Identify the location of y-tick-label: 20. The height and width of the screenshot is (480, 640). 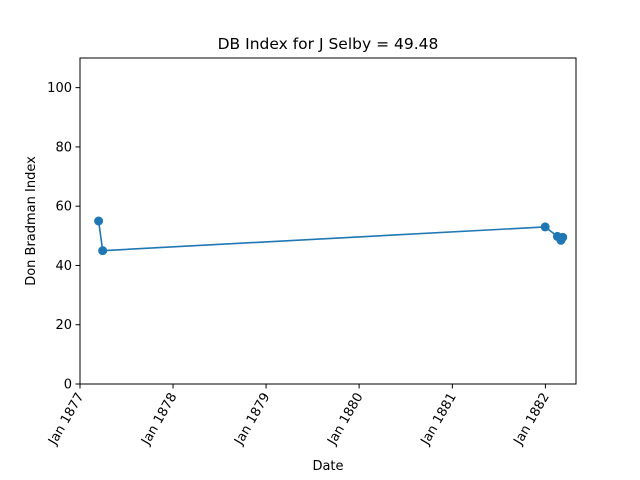
(63, 325).